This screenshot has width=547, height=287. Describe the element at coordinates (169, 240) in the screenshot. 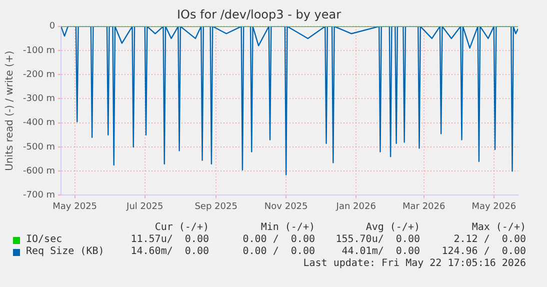

I see `text: 11.57u/ 0.00` at that location.